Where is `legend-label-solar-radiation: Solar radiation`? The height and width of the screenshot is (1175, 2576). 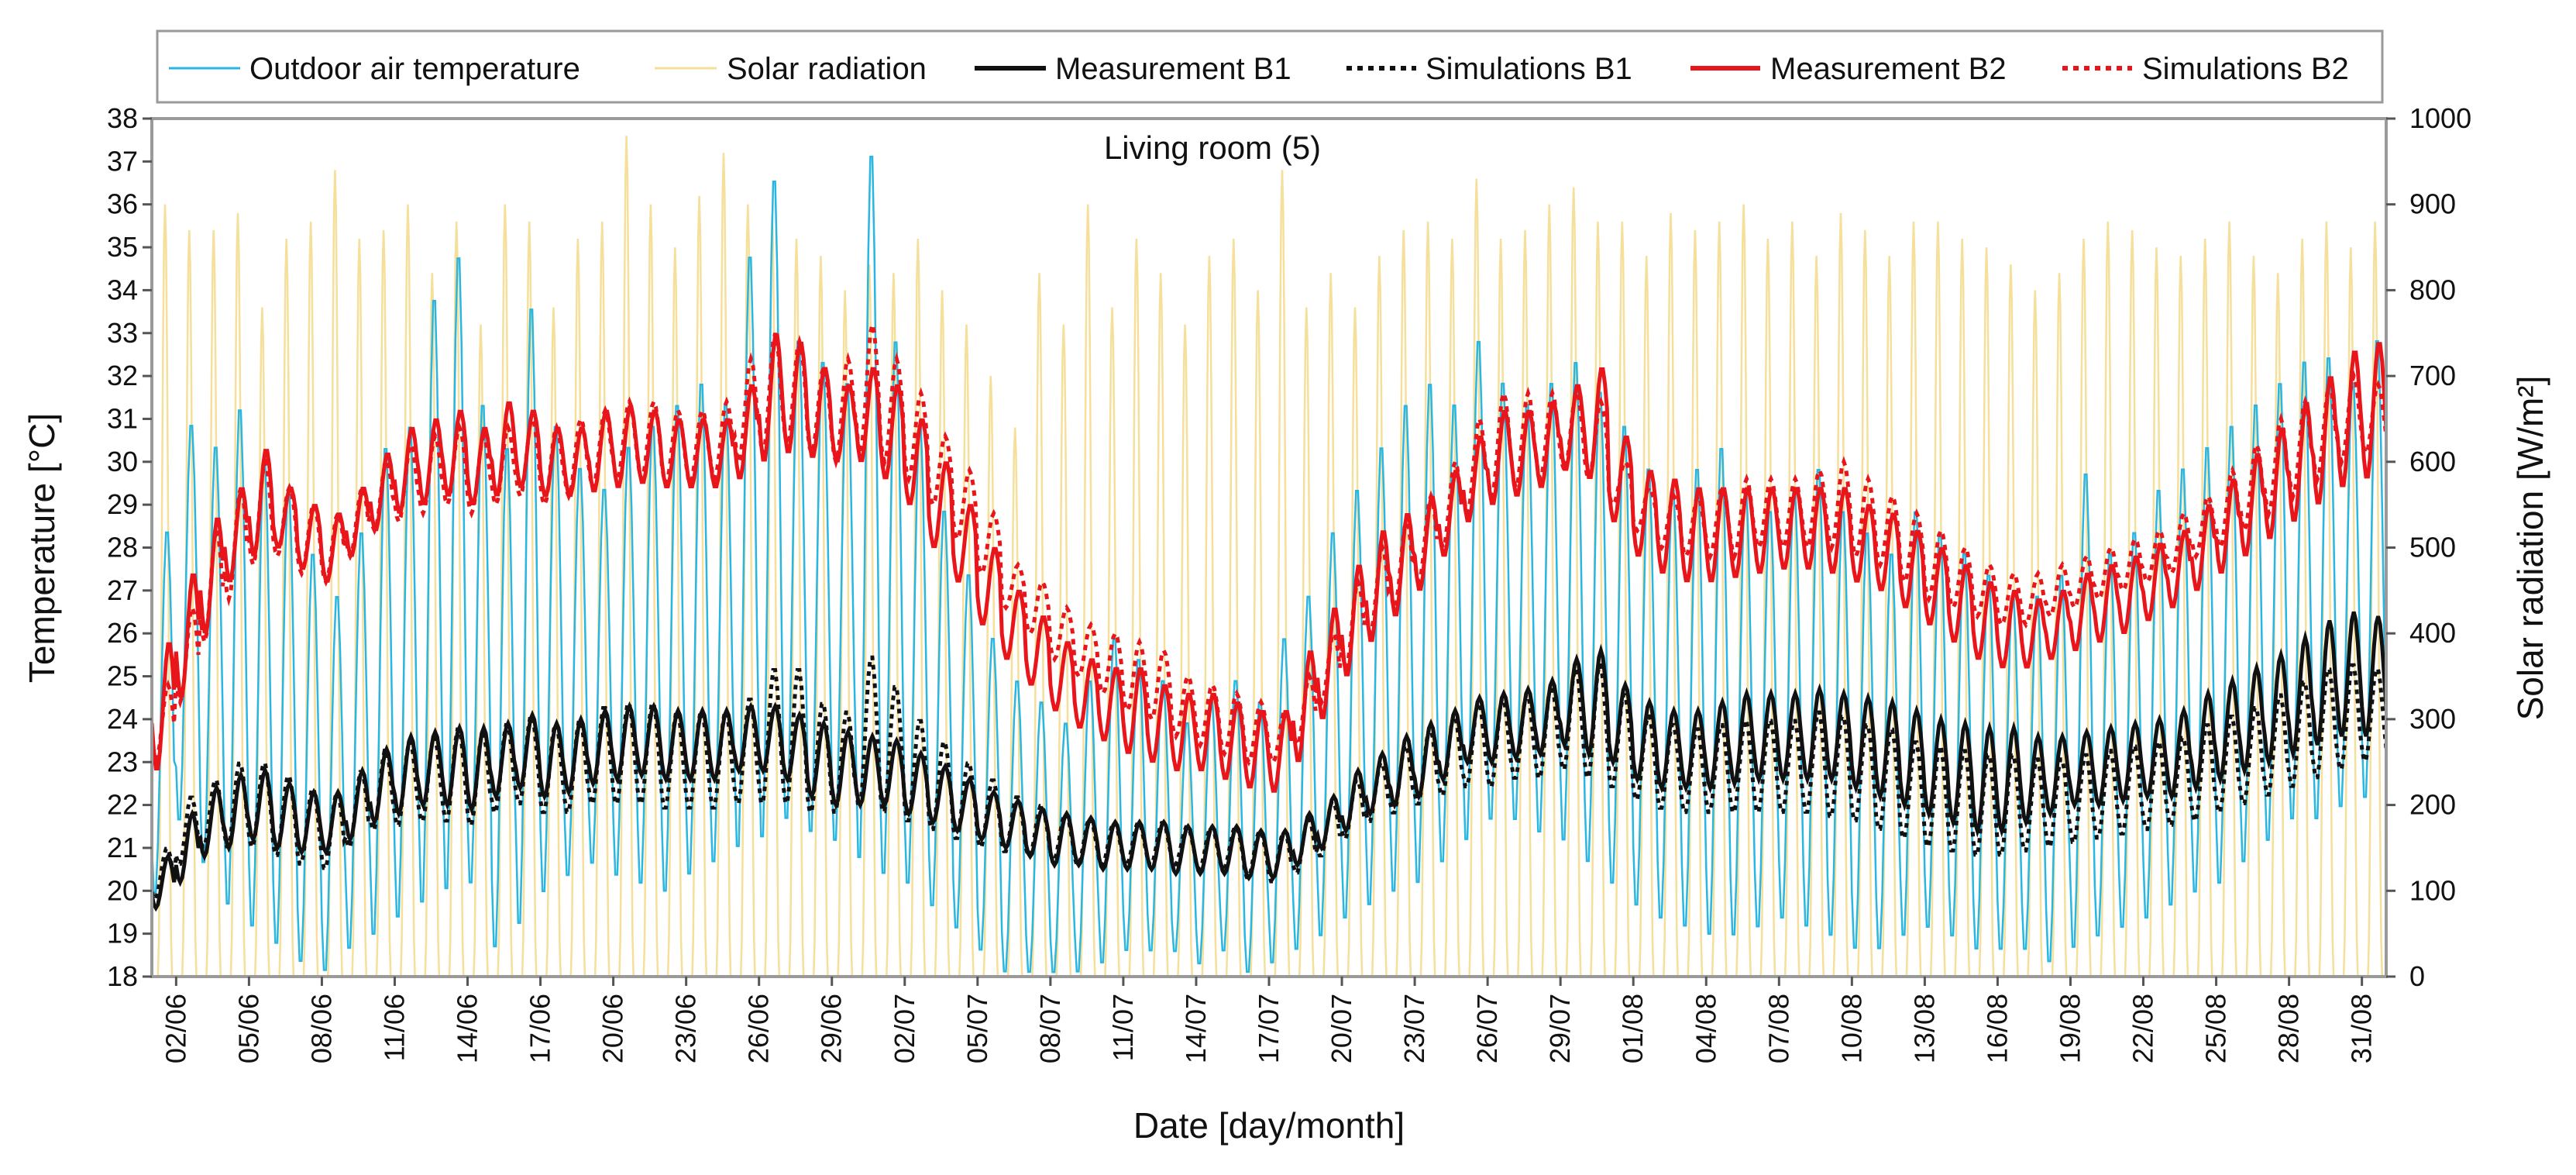
legend-label-solar-radiation: Solar radiation is located at coordinates (827, 69).